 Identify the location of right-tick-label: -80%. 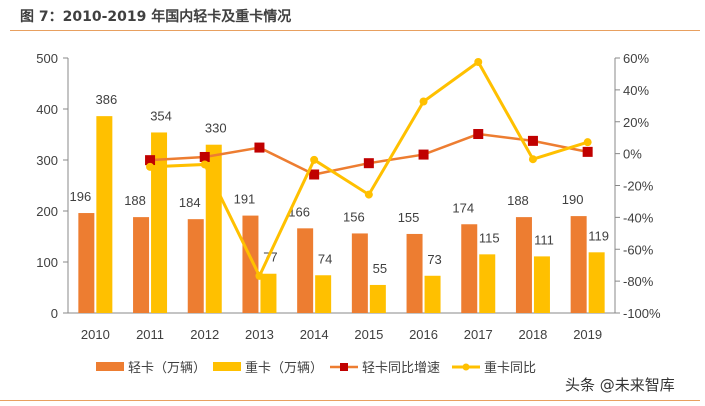
(638, 281).